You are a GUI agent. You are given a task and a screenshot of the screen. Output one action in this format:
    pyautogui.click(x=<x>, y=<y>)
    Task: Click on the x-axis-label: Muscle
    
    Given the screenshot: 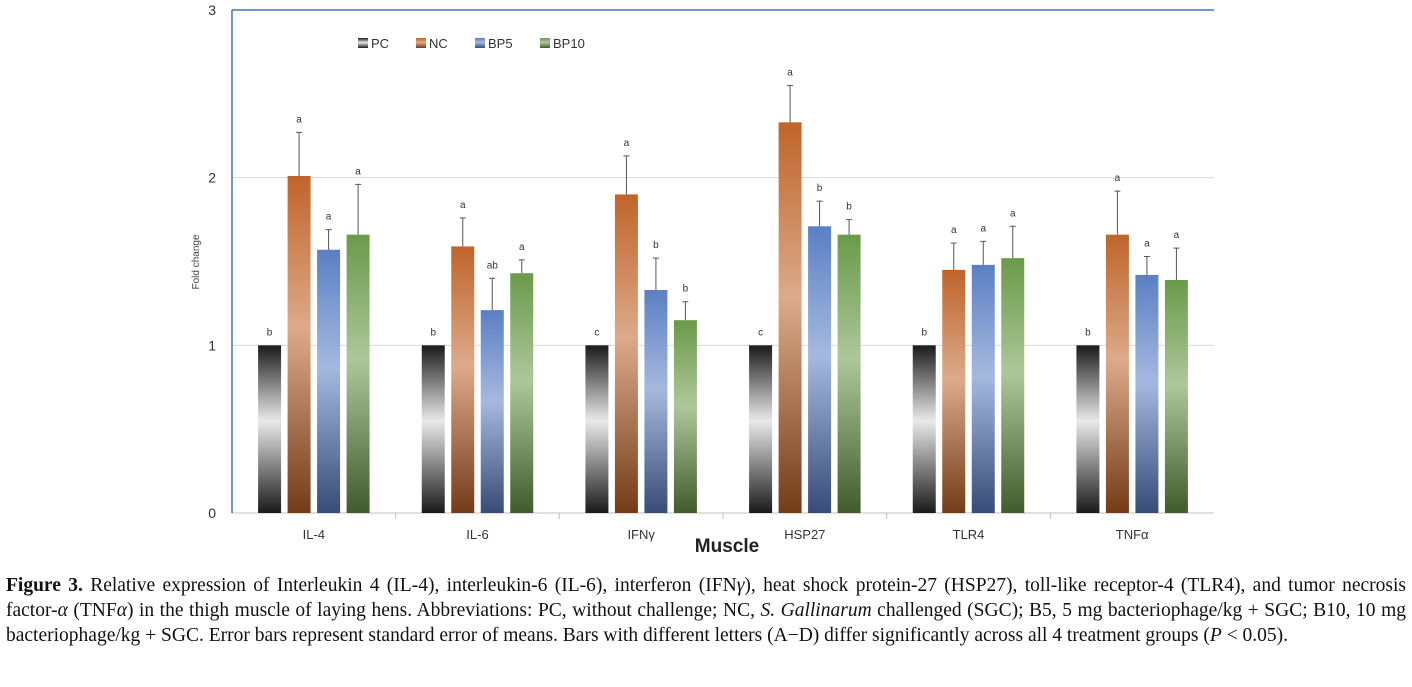 What is the action you would take?
    pyautogui.click(x=727, y=546)
    